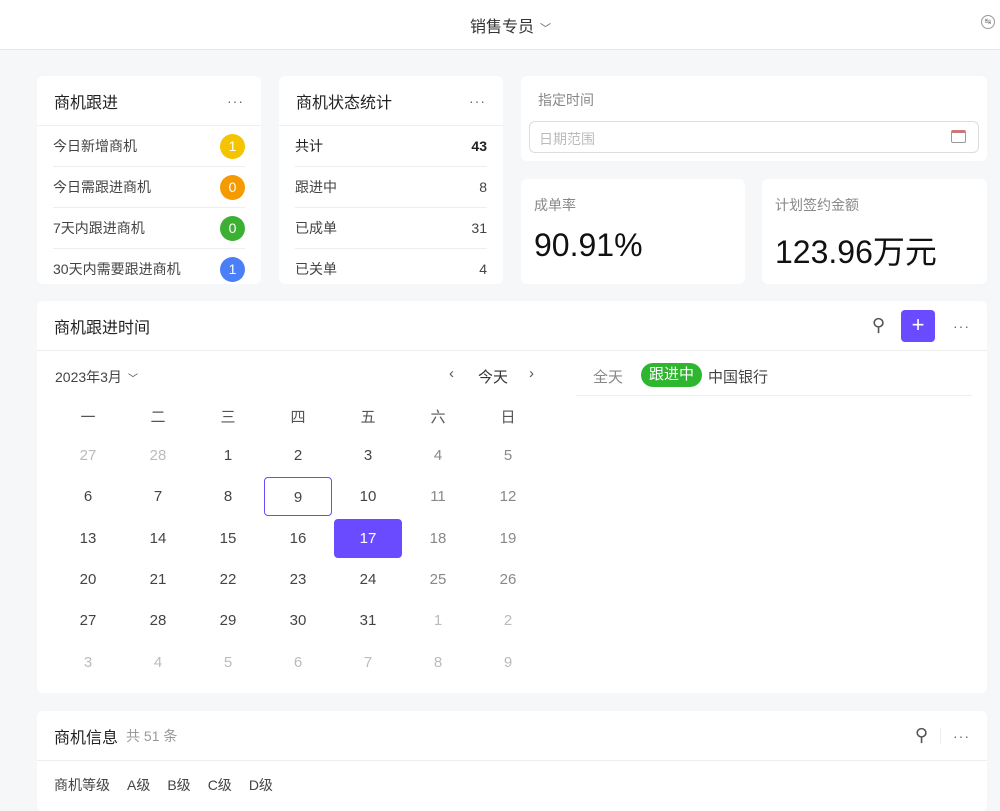 The image size is (1000, 811). Describe the element at coordinates (483, 269) in the screenshot. I see `item-value: 4` at that location.